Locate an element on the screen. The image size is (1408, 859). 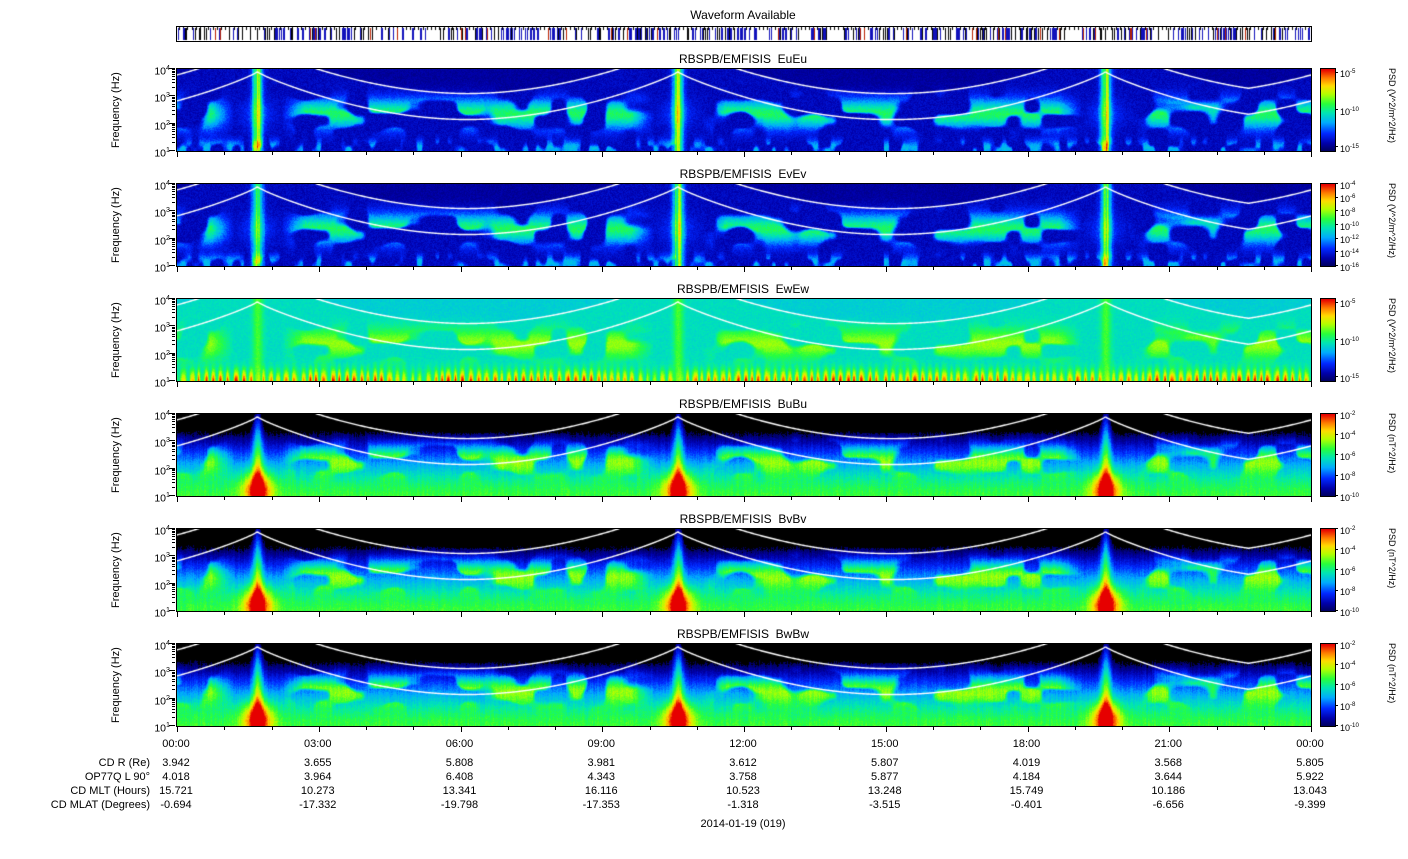
ephemeris-value: 10.186 is located at coordinates (1168, 791).